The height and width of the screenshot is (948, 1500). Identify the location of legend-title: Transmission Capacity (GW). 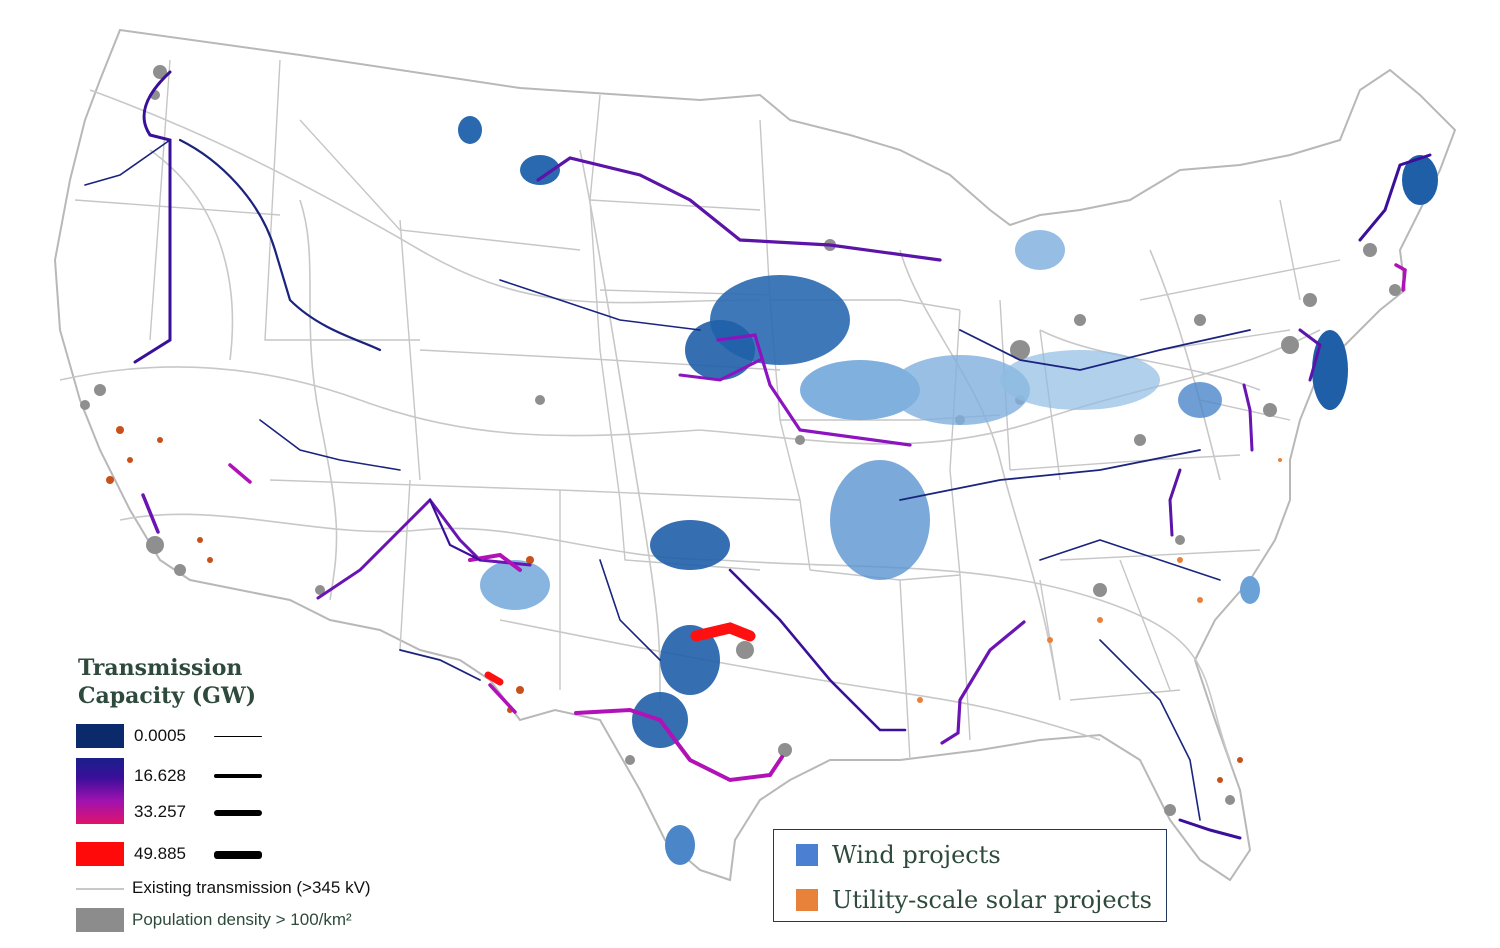
(167, 682).